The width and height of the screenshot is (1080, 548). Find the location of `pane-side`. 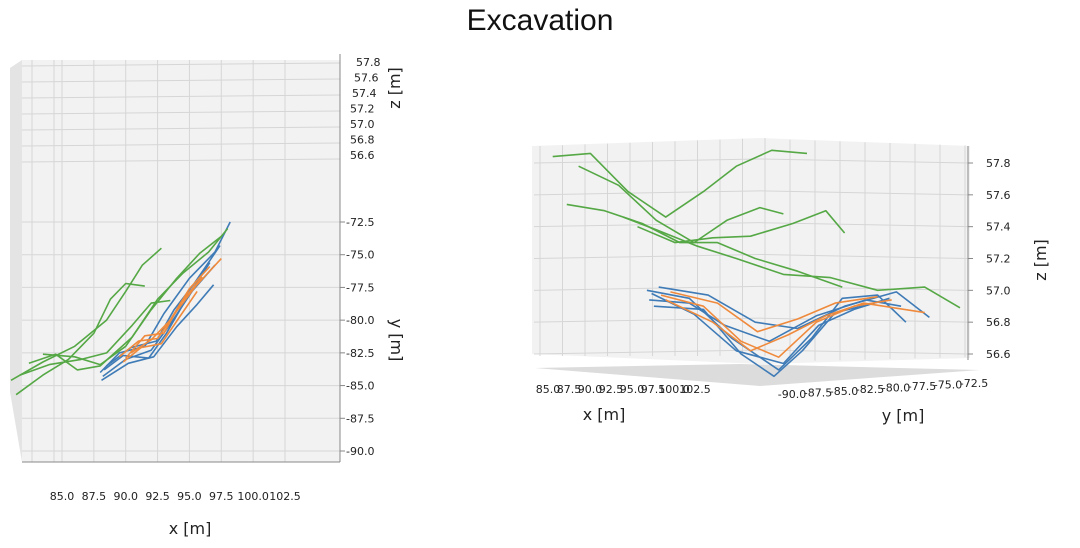

pane-side is located at coordinates (16, 261).